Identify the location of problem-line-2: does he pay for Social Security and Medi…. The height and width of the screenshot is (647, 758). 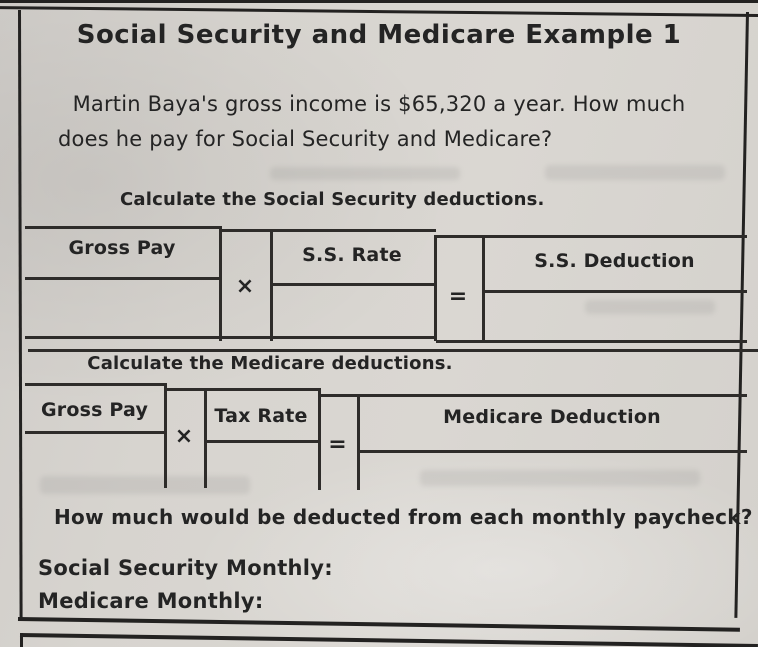
(305, 139).